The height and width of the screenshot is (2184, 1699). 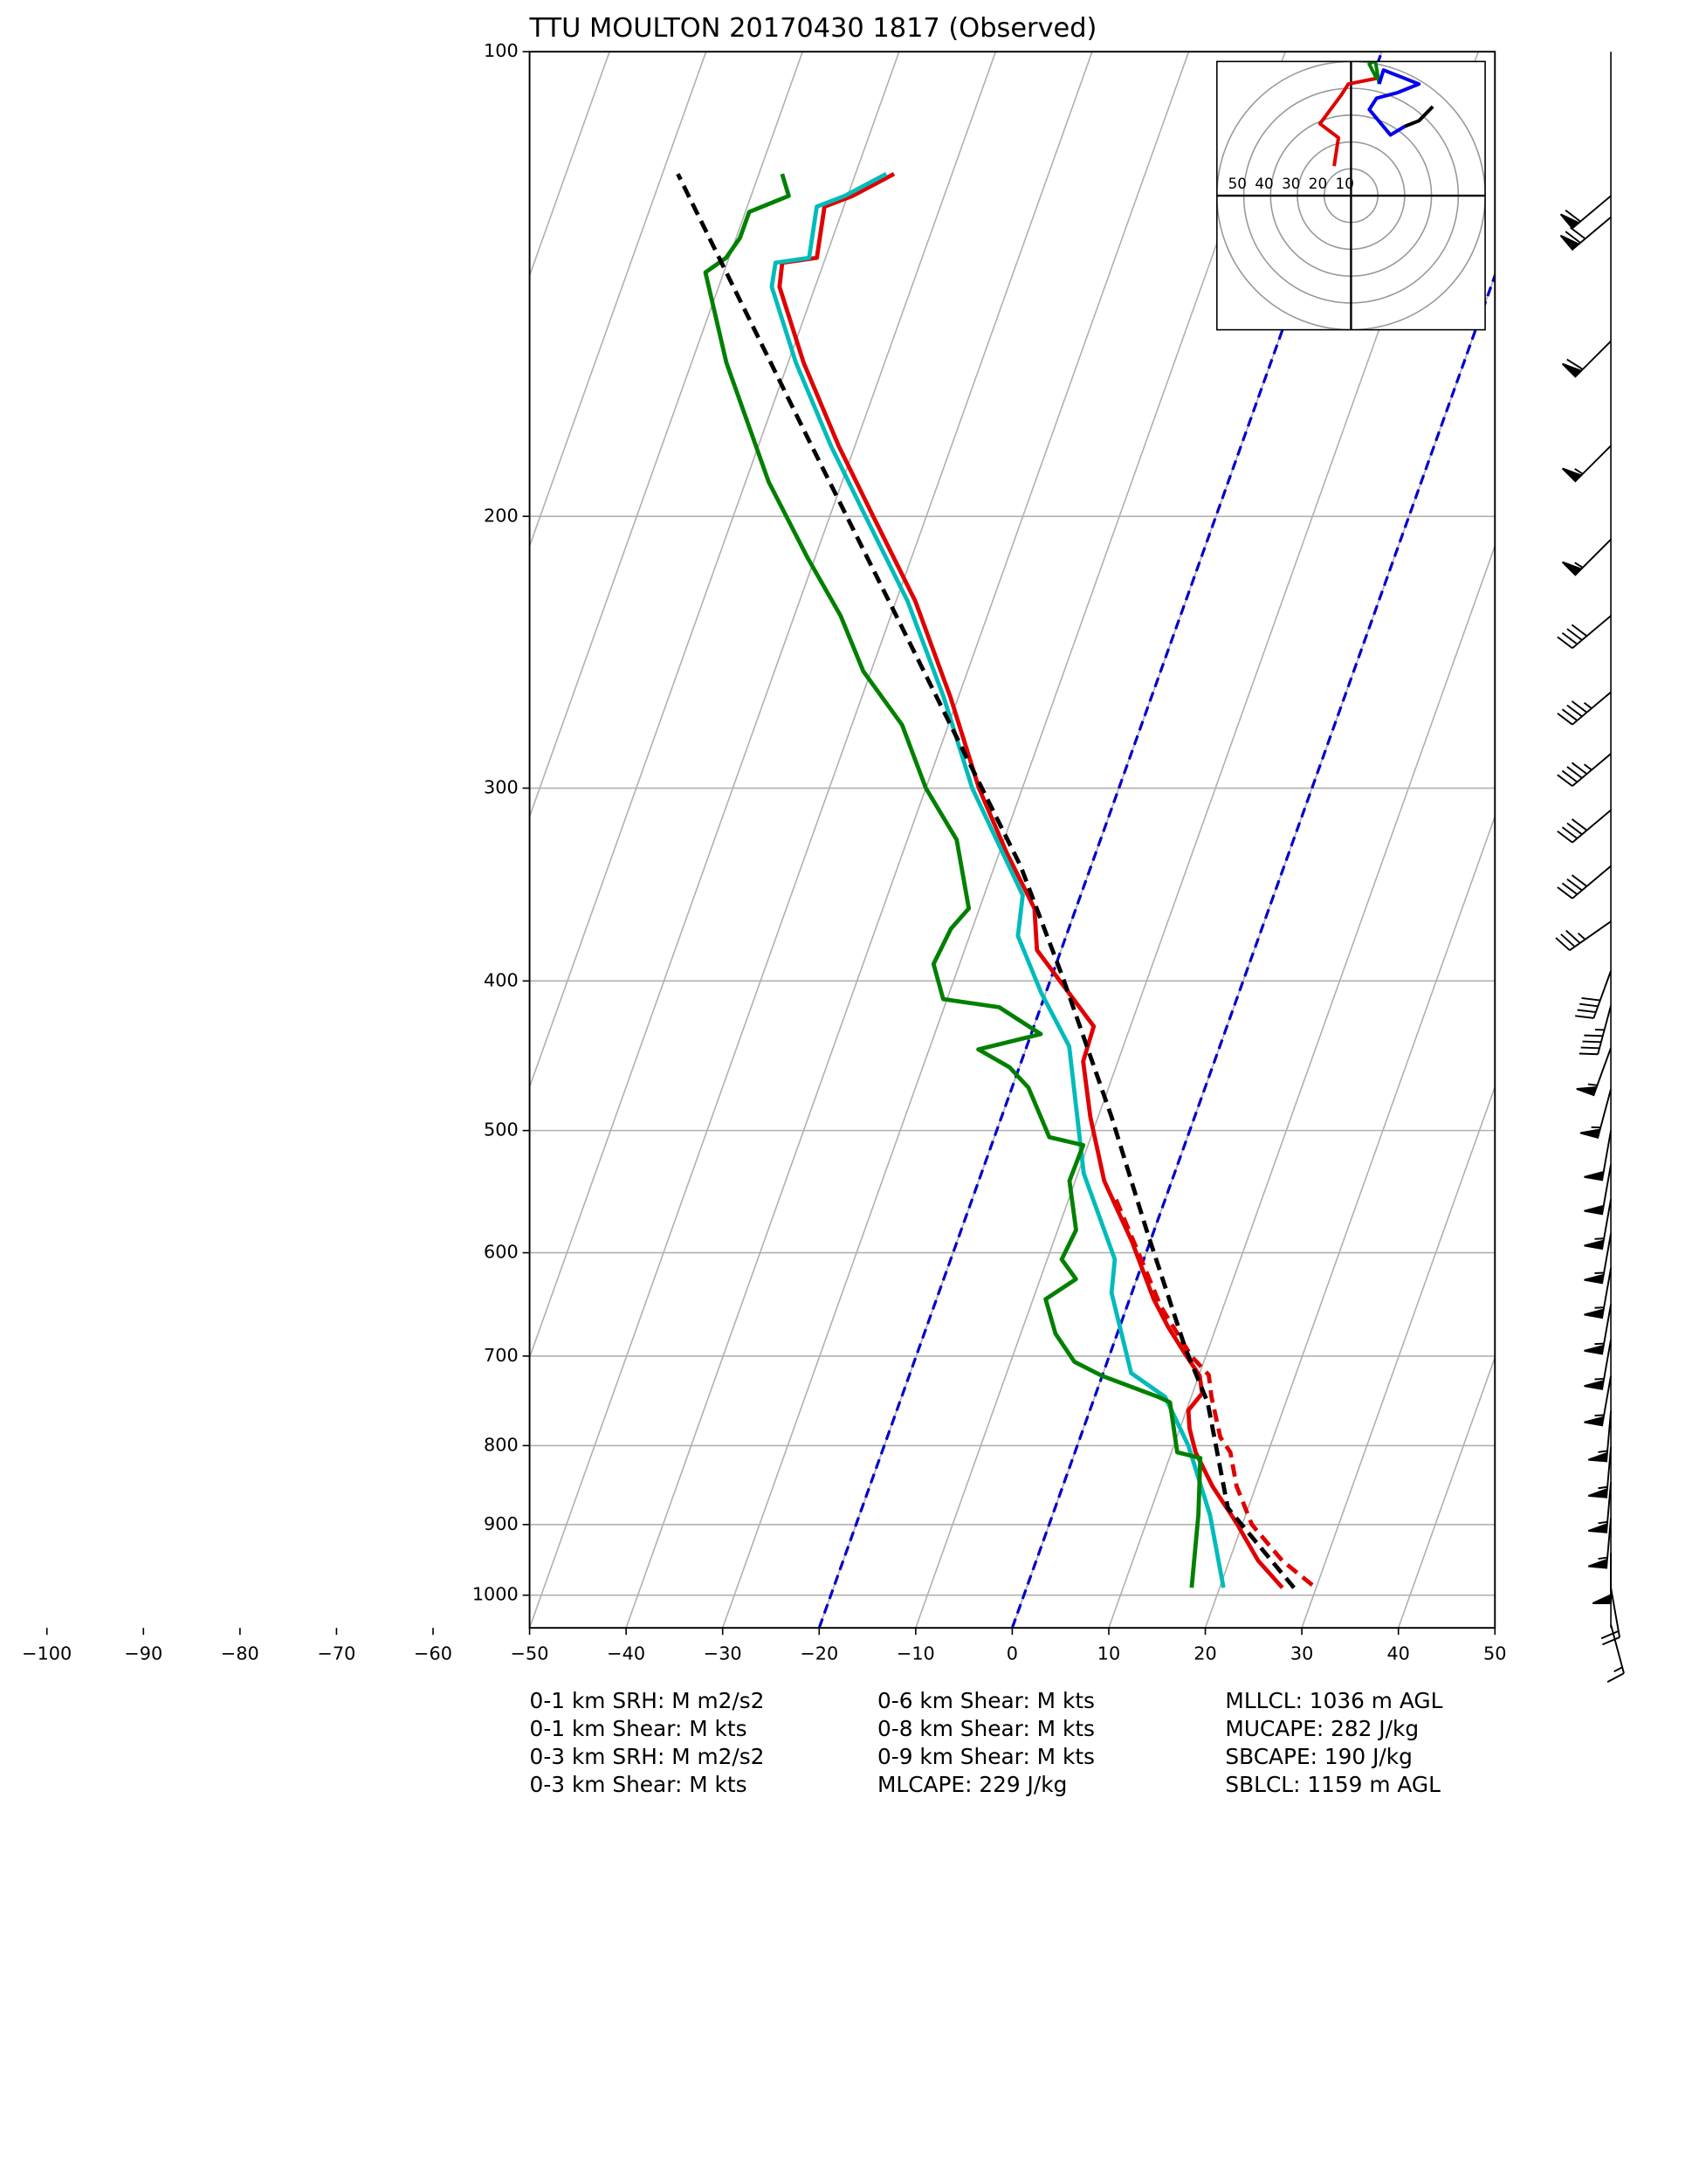 What do you see at coordinates (501, 1252) in the screenshot?
I see `y-tick-label: 600` at bounding box center [501, 1252].